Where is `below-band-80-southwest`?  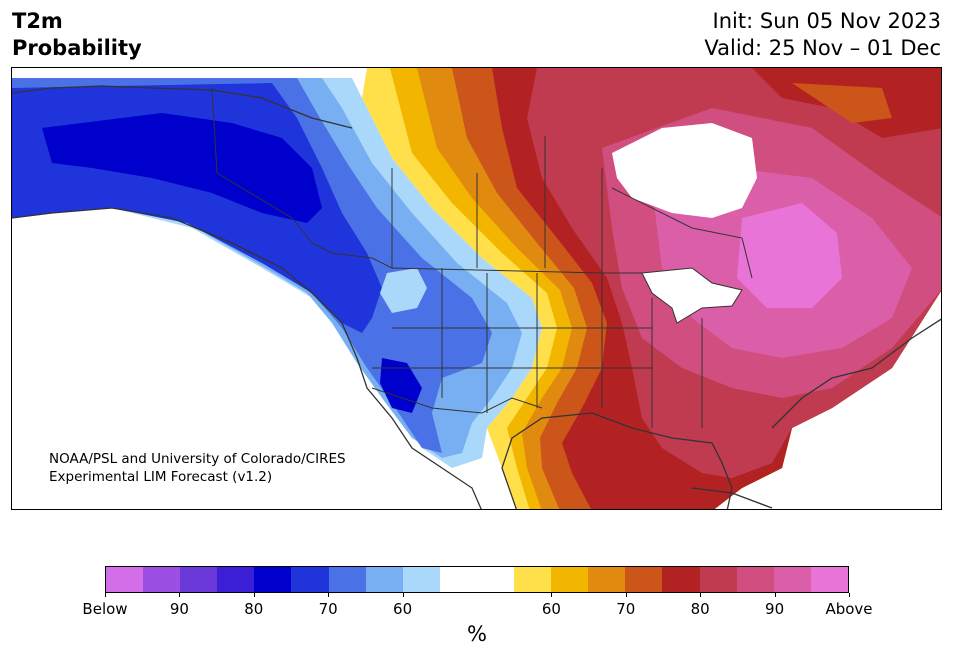
below-band-80-southwest is located at coordinates (401, 385).